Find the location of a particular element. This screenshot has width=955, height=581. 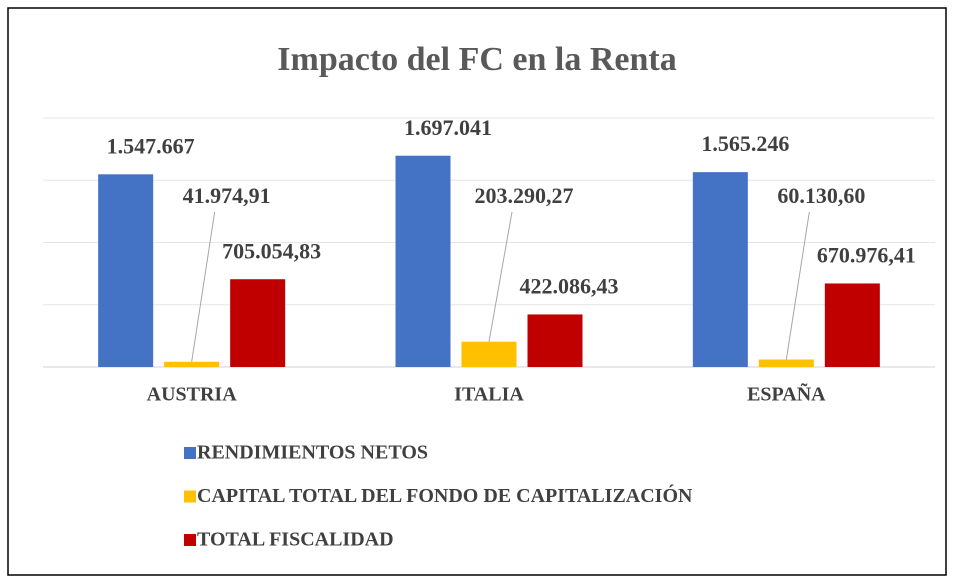

data-label: 705.054,83 is located at coordinates (271, 250).